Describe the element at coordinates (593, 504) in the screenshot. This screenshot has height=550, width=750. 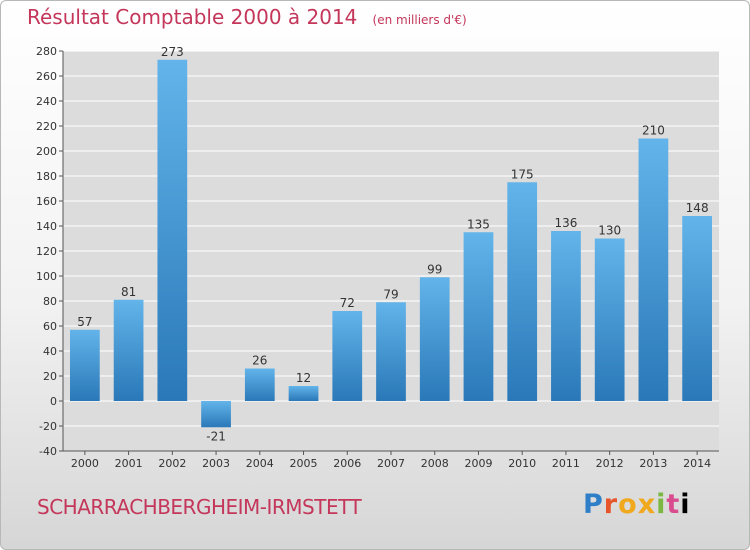
I see `logo-letter: P` at that location.